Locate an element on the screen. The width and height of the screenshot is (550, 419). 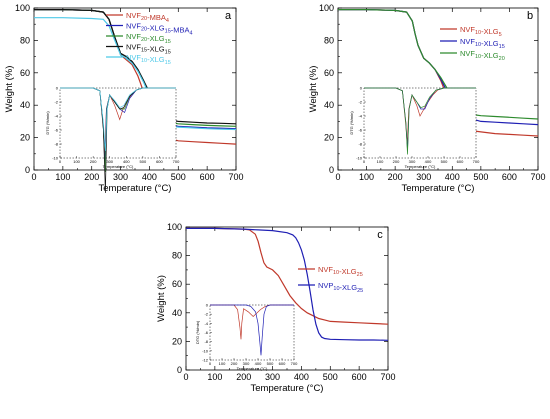
legend-label: NVF20-MBA4 is located at coordinates (147, 17).